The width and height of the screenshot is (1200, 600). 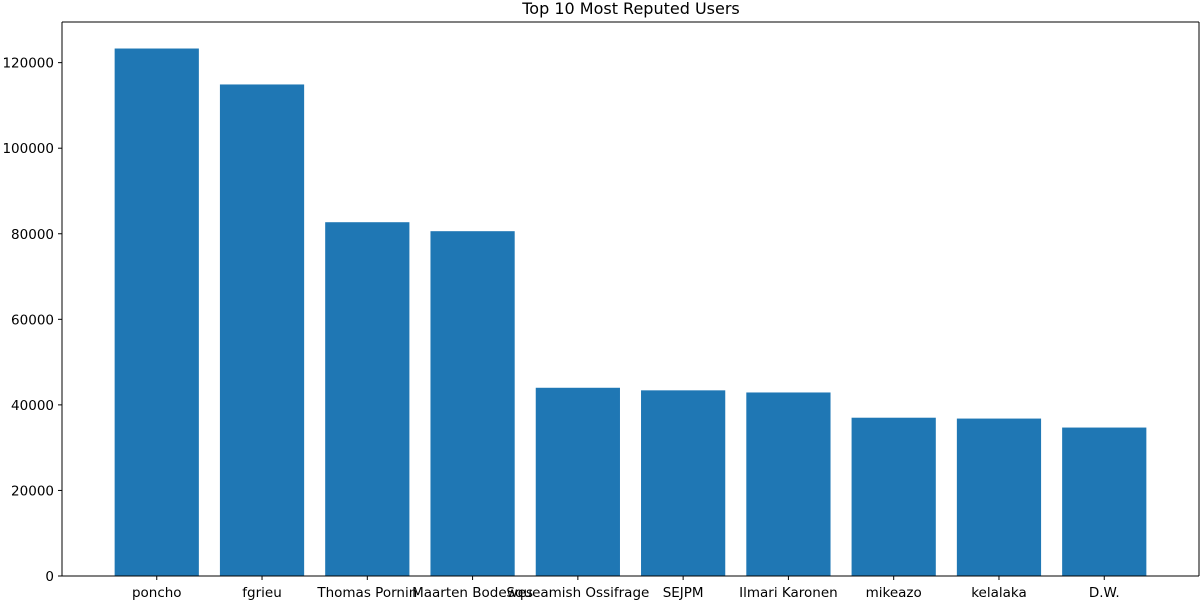 I want to click on y-tick-label: 40000, so click(x=32, y=406).